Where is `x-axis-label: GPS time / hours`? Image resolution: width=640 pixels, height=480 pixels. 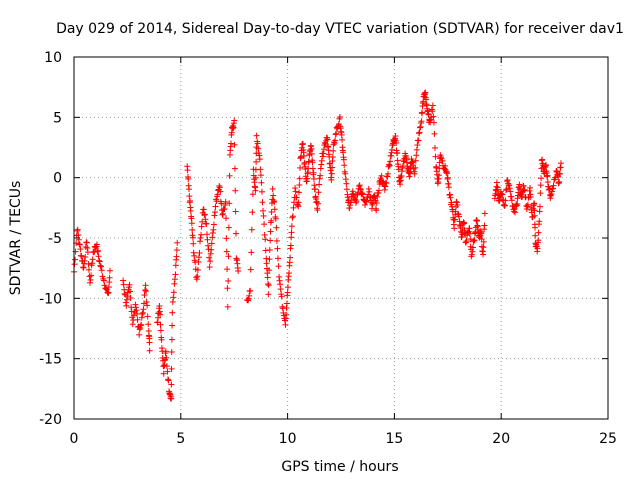 x-axis-label: GPS time / hours is located at coordinates (339, 467).